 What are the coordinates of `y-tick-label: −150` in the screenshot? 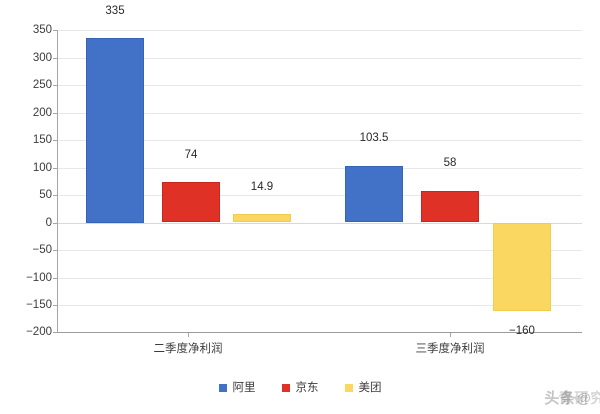 It's located at (39, 305).